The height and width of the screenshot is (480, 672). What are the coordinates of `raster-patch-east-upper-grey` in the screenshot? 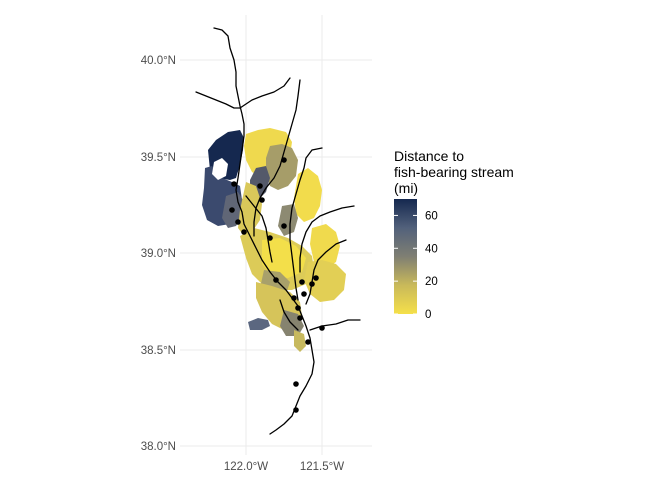 It's located at (288, 220).